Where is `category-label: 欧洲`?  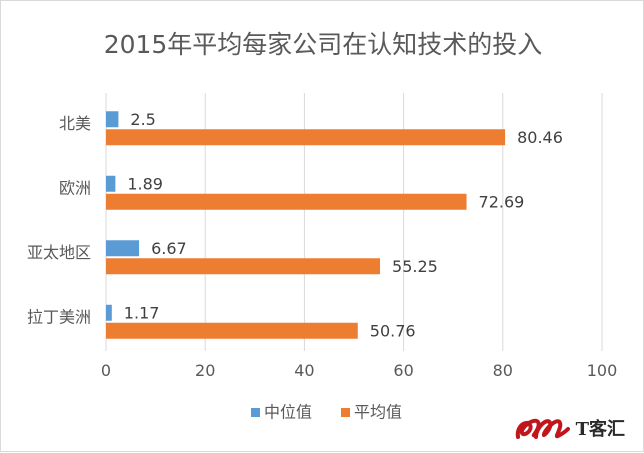 category-label: 欧洲 is located at coordinates (75, 187).